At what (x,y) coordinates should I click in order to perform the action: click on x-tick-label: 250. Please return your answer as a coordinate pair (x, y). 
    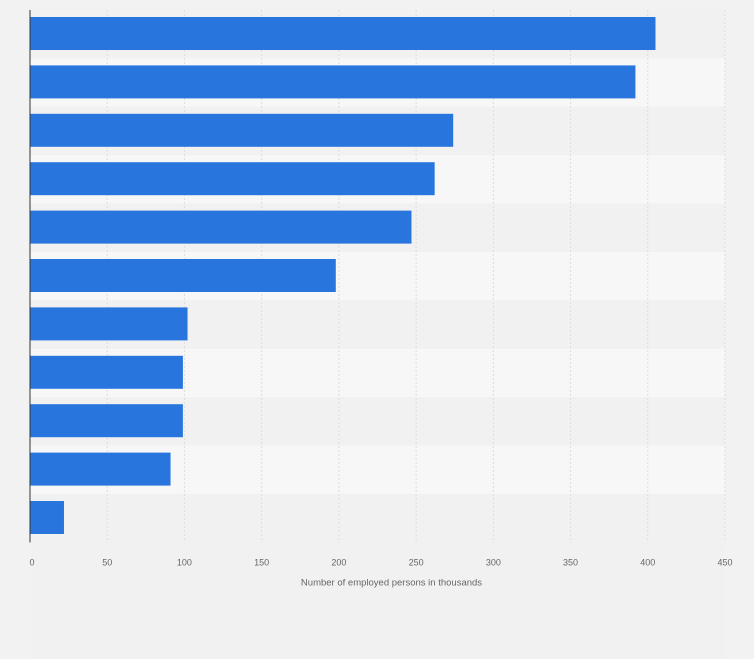
    Looking at the image, I should click on (416, 562).